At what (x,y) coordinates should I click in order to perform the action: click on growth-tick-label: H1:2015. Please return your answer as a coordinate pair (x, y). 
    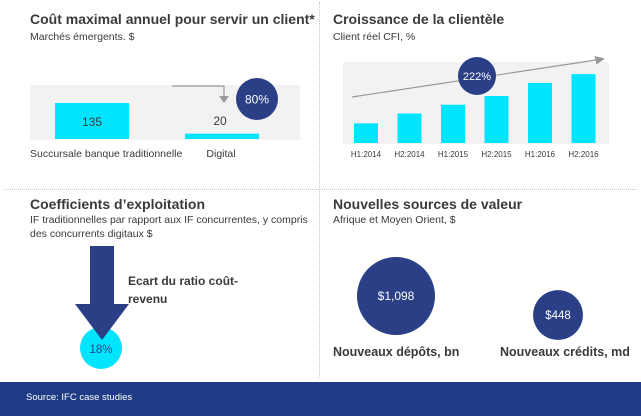
    Looking at the image, I should click on (453, 154).